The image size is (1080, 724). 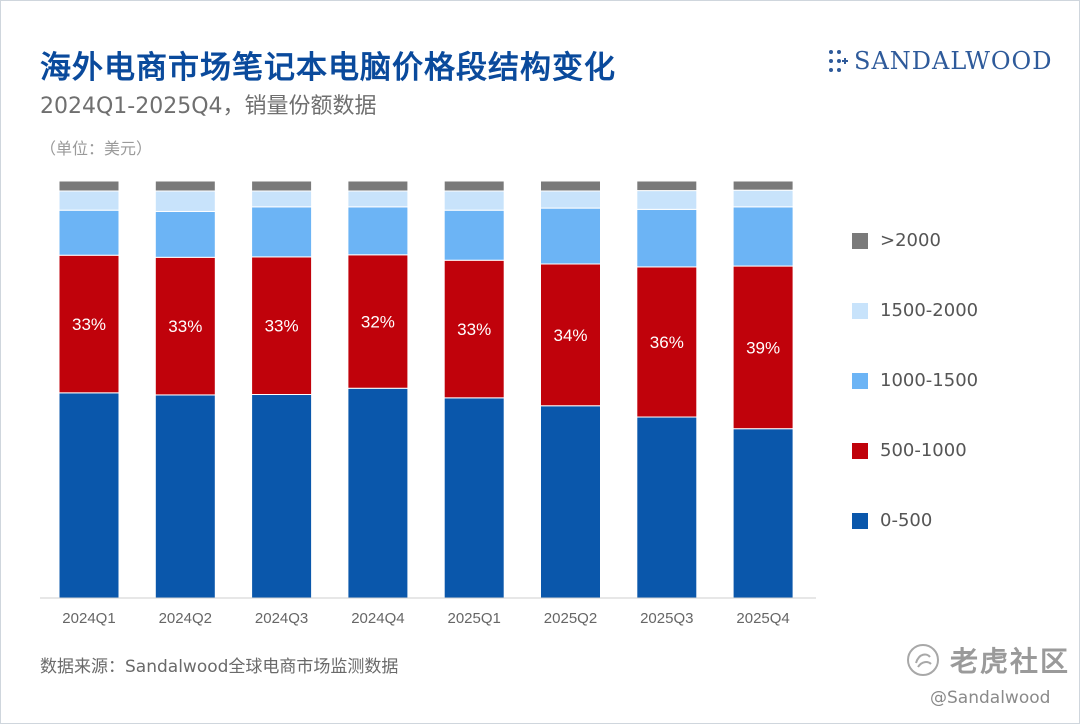 I want to click on legend-item: >2000, so click(x=896, y=240).